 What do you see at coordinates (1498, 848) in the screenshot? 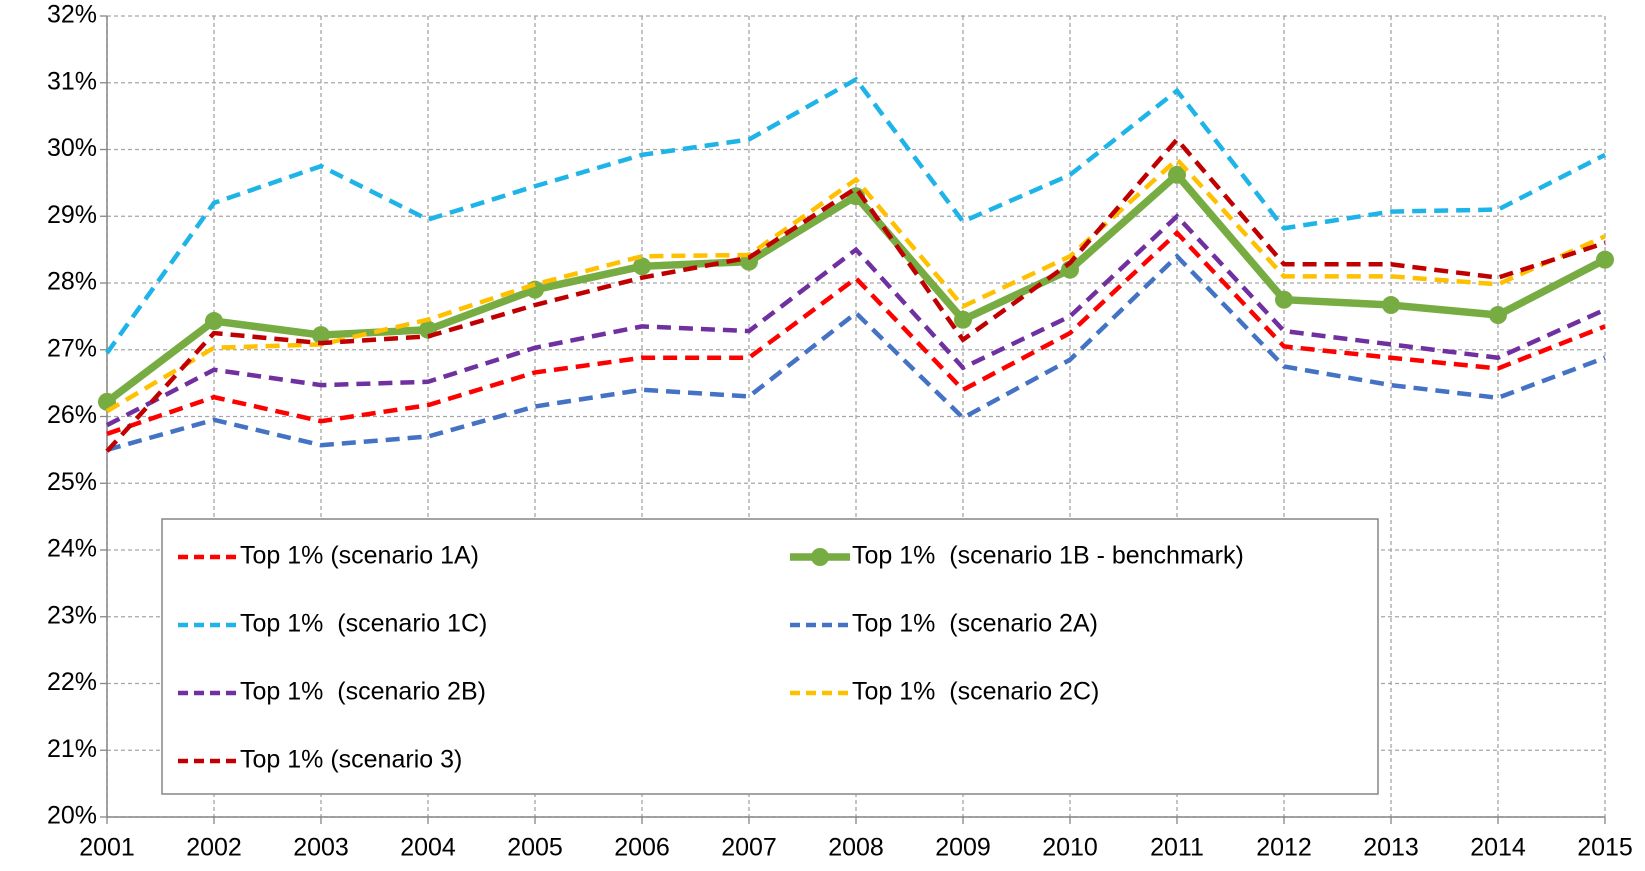
I see `x-tick-label: 2014` at bounding box center [1498, 848].